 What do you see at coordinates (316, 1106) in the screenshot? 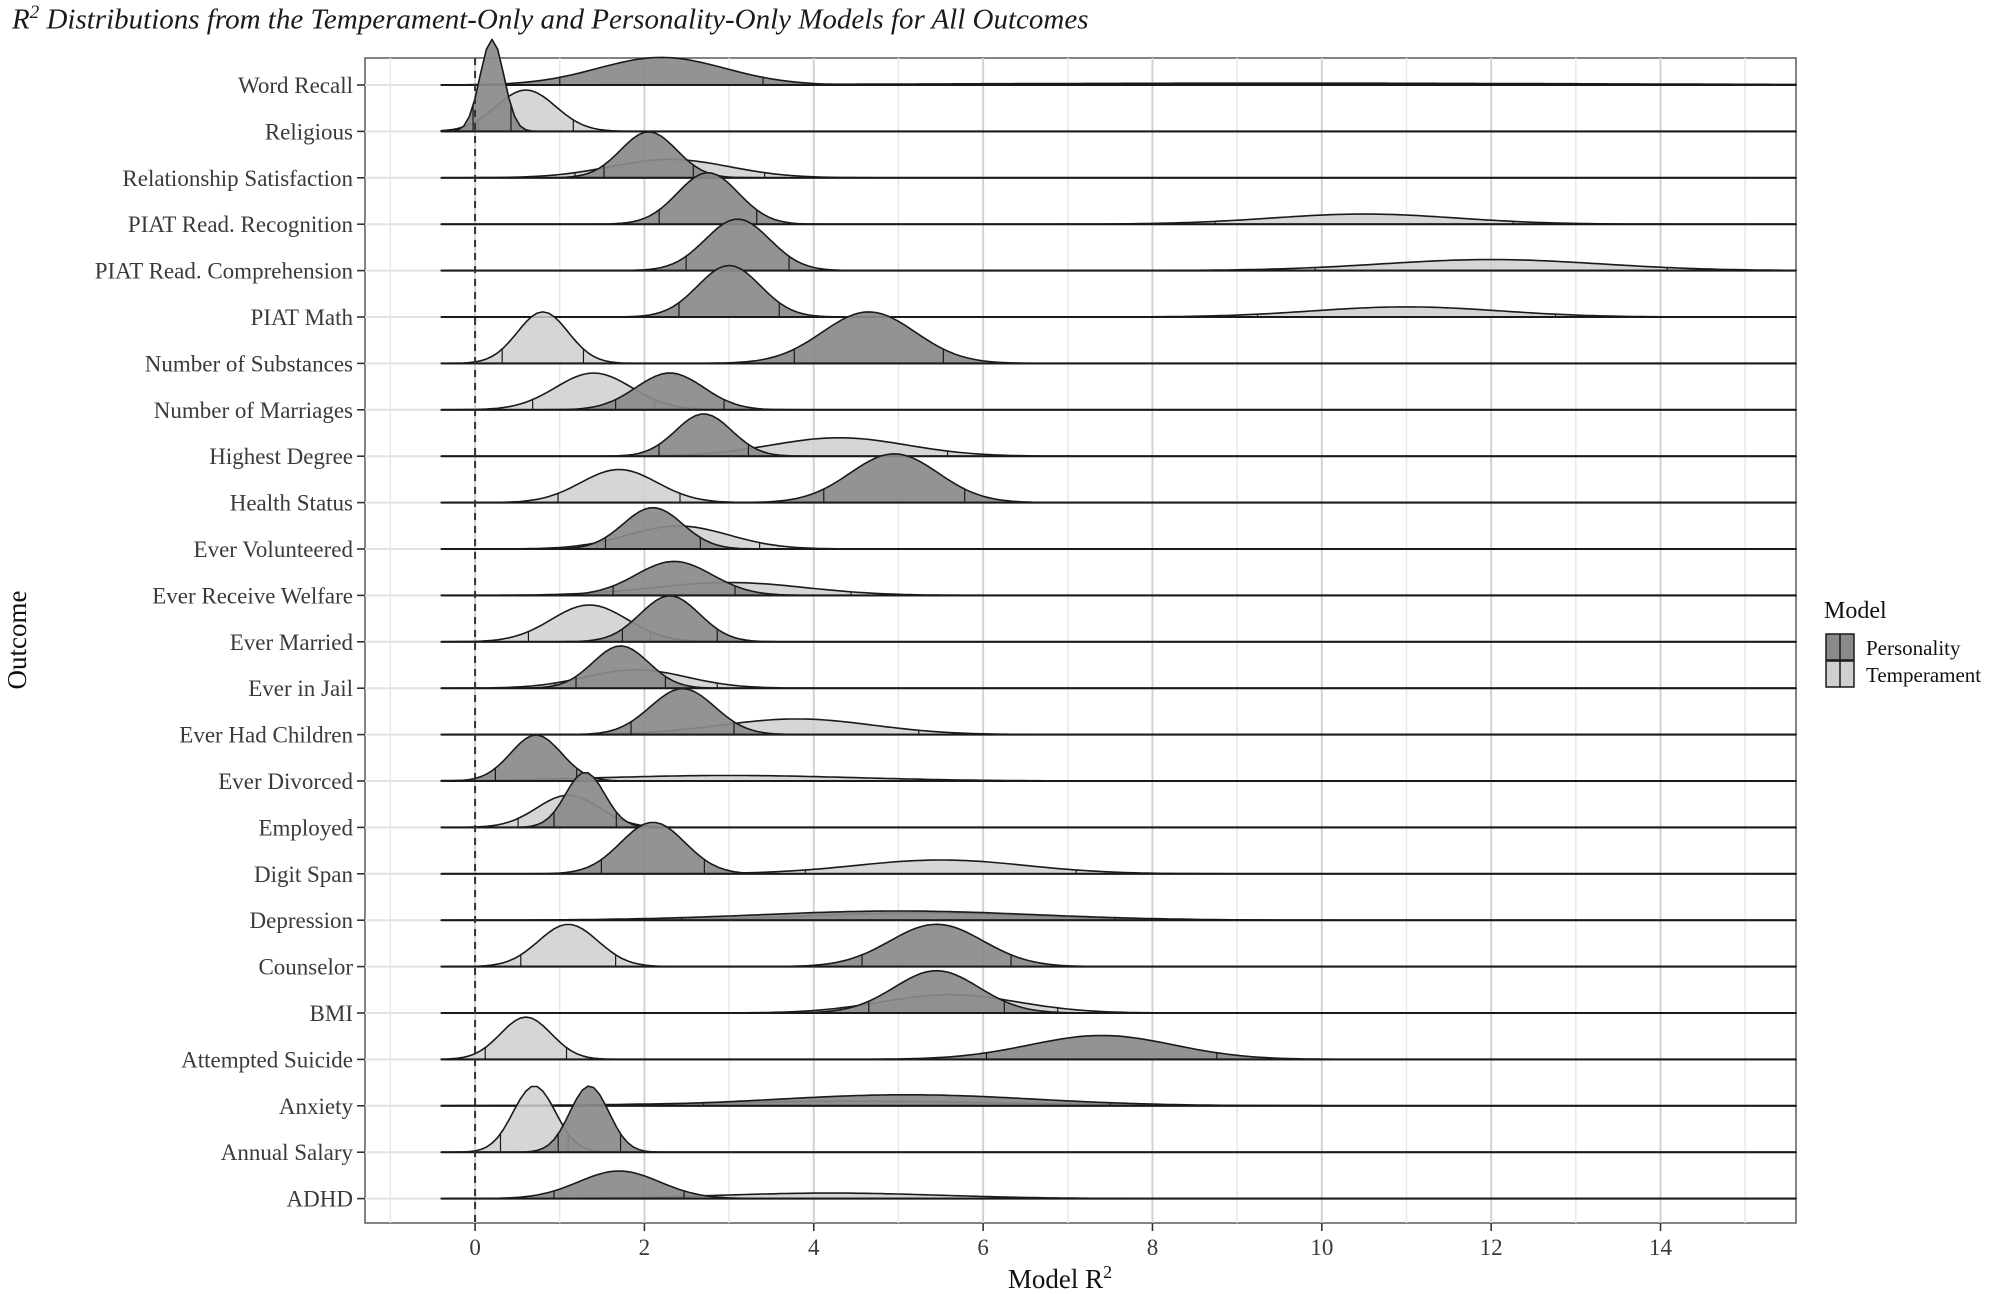
I see `y-tick-label: Anxiety` at bounding box center [316, 1106].